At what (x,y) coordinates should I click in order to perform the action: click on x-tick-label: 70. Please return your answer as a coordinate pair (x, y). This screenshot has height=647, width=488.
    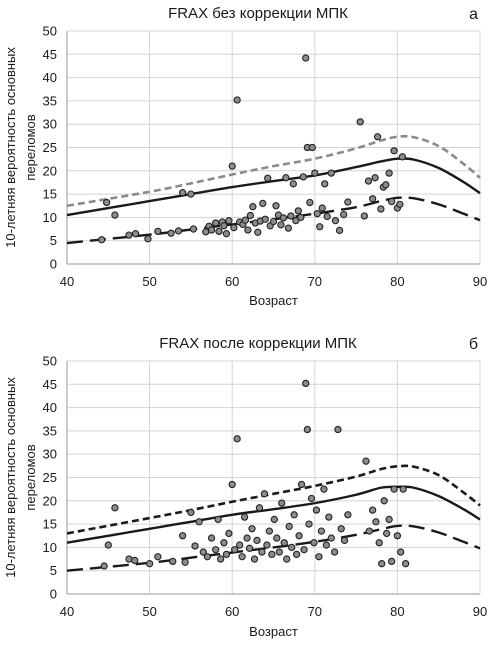
    Looking at the image, I should click on (315, 611).